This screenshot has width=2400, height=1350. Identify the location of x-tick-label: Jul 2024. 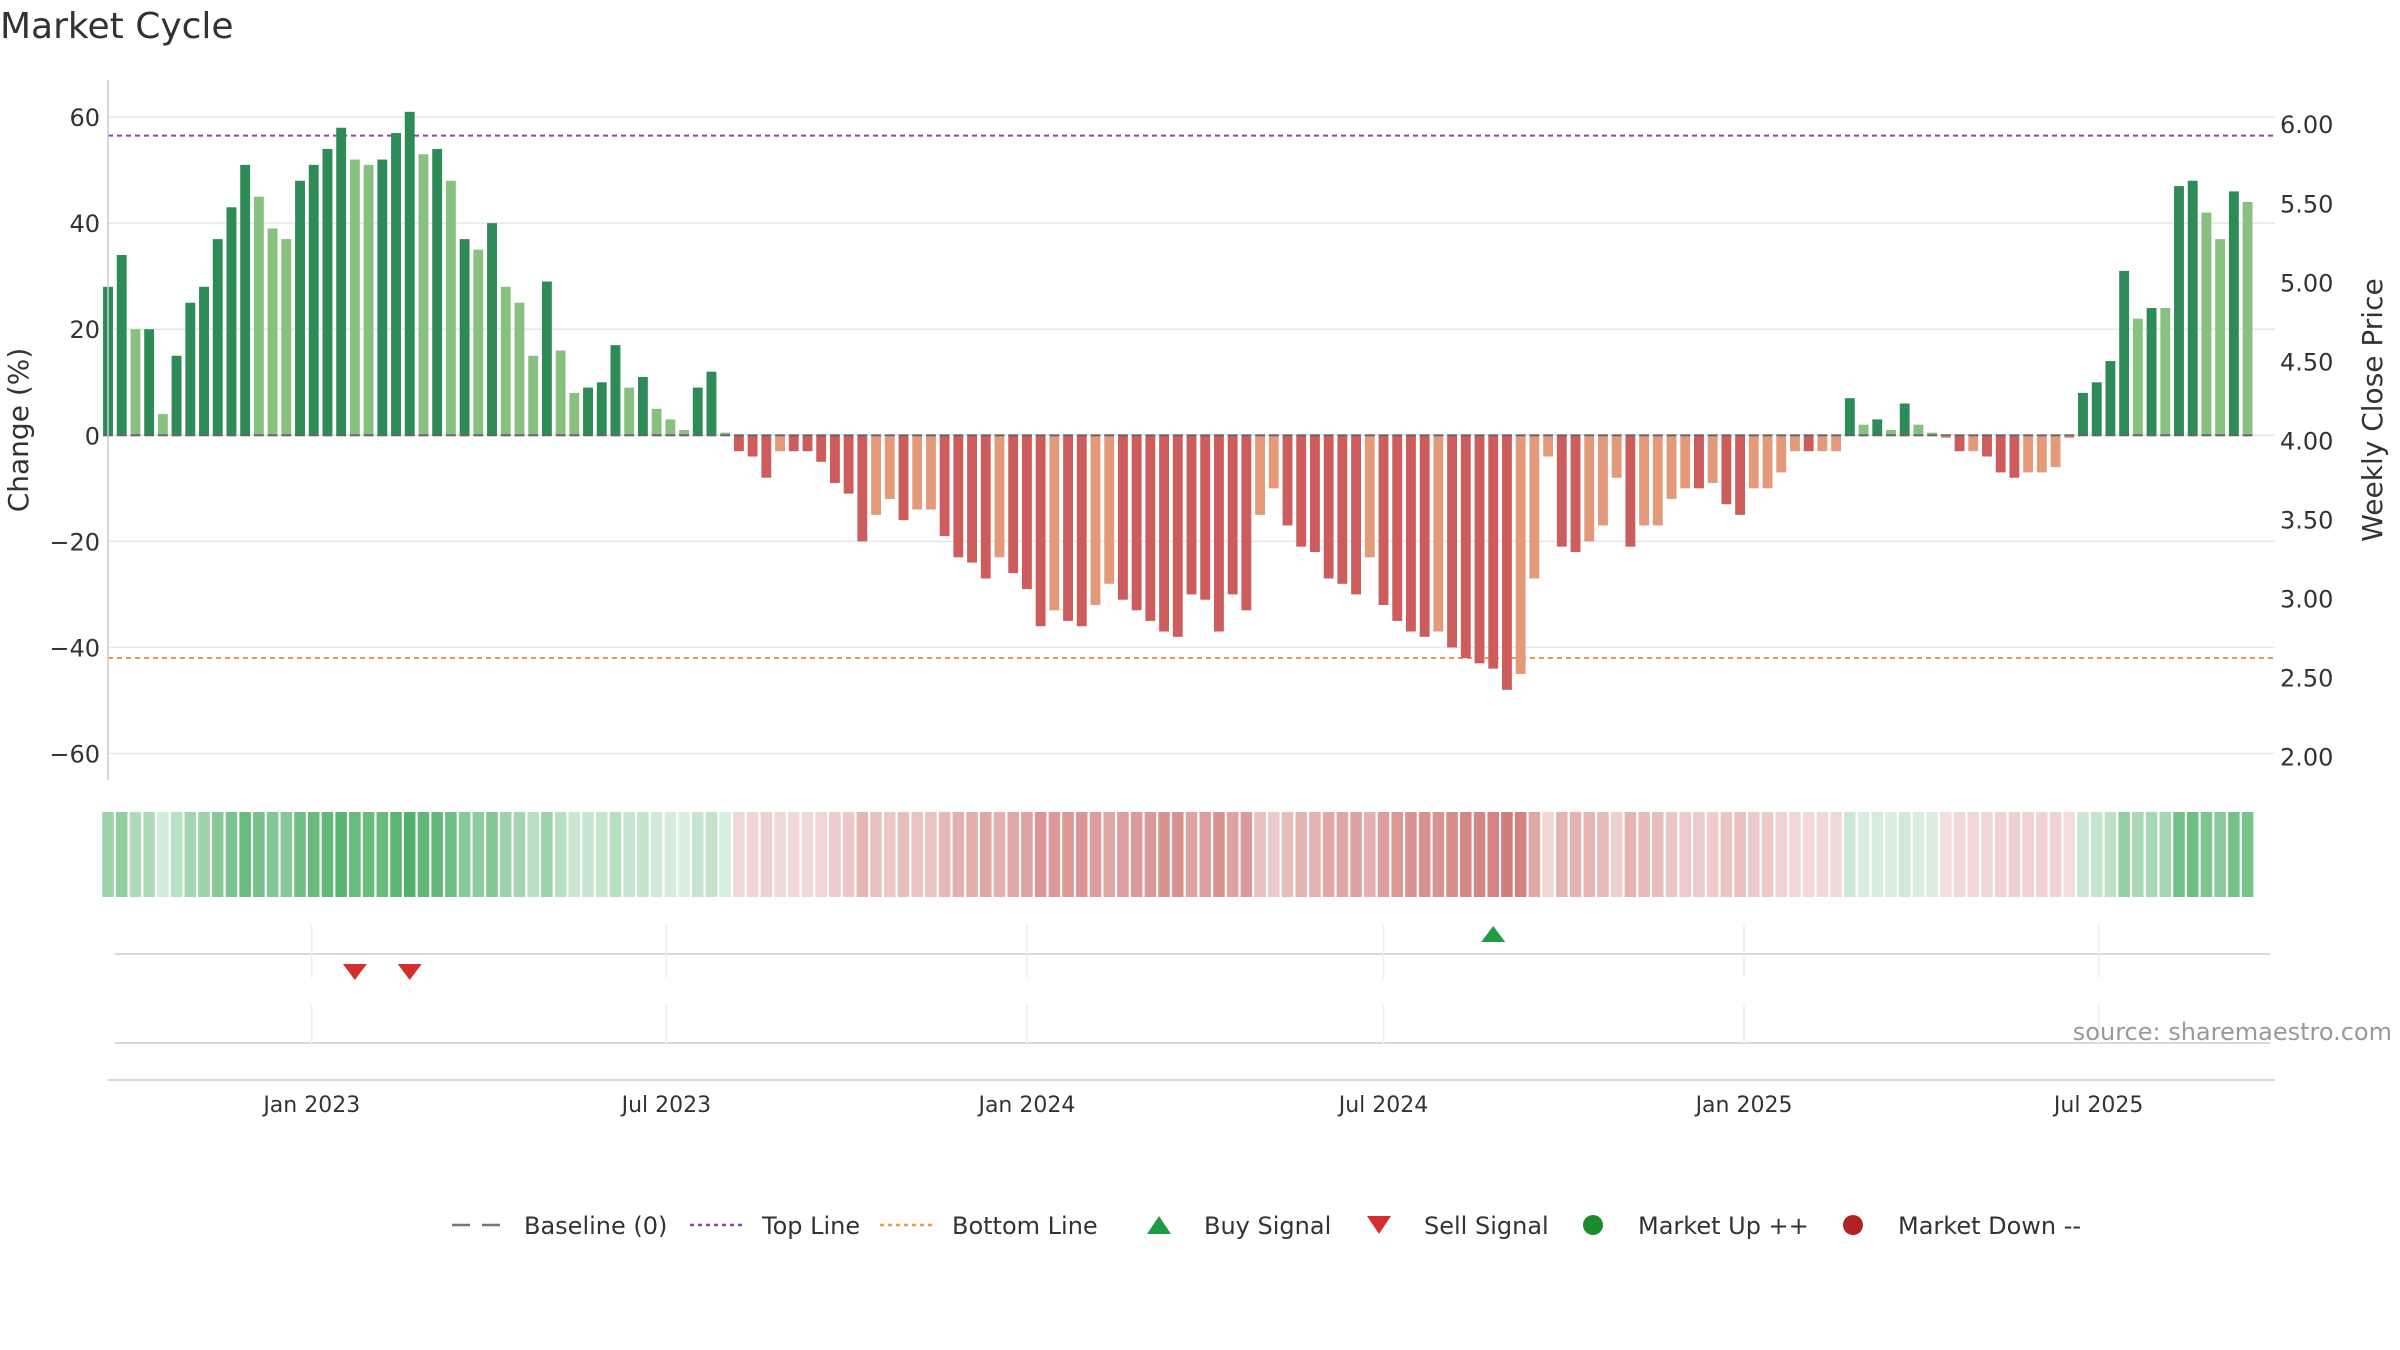
(1383, 1105).